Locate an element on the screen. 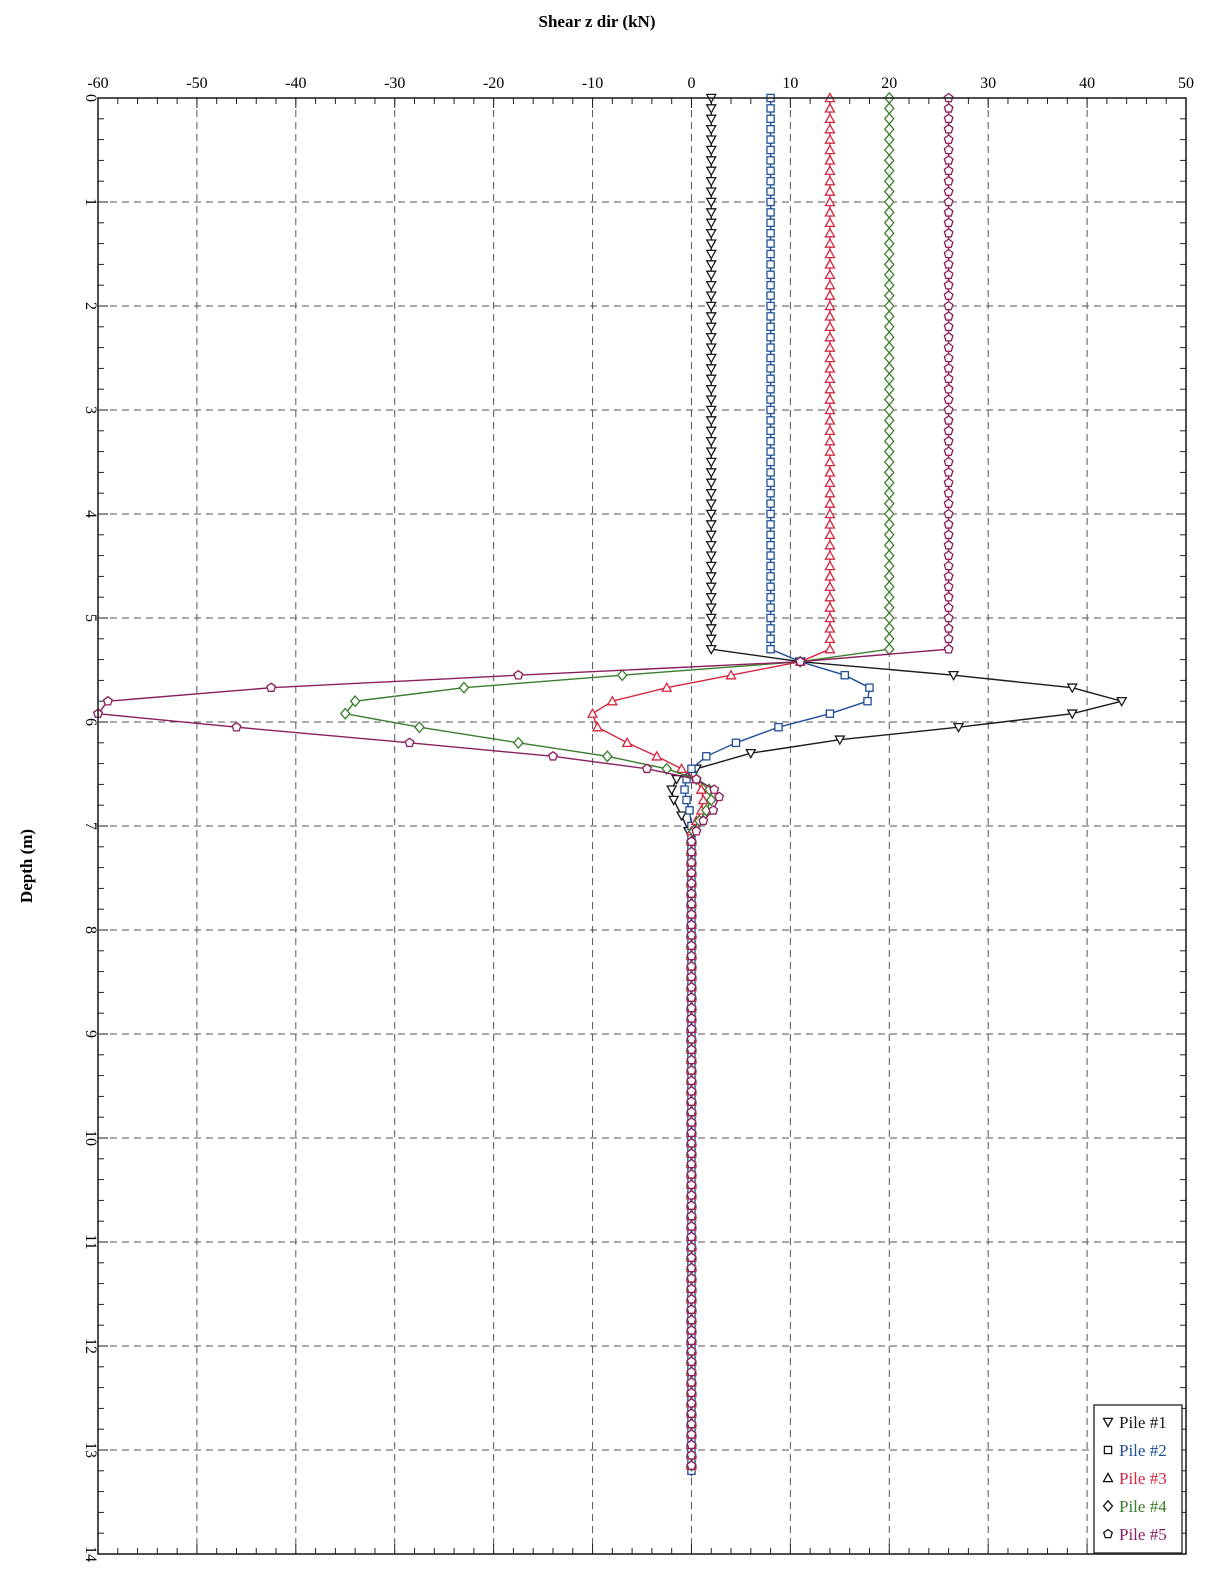  x-tick-label: -60 is located at coordinates (97, 83).